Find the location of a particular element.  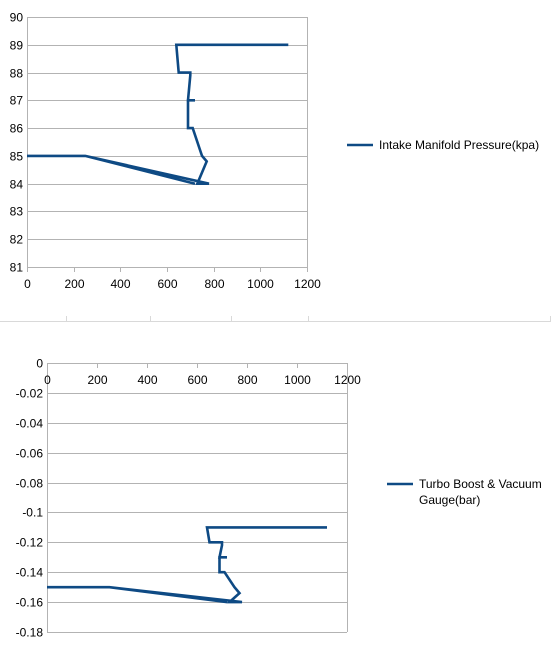

y-tick-label: -0.08 is located at coordinates (30, 484).